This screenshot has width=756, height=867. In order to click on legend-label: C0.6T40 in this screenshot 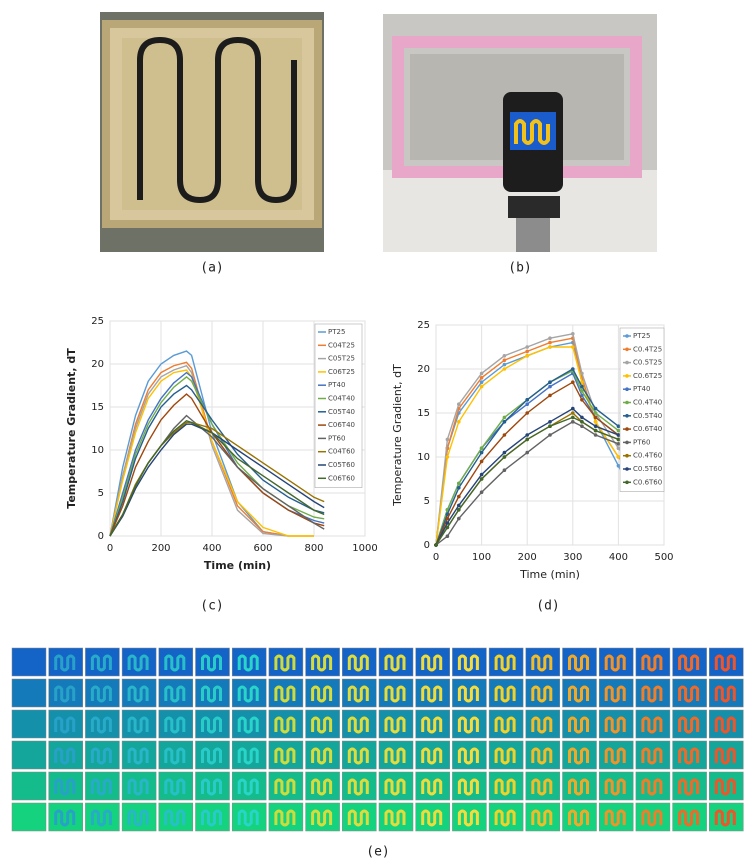, I will do `click(647, 429)`.